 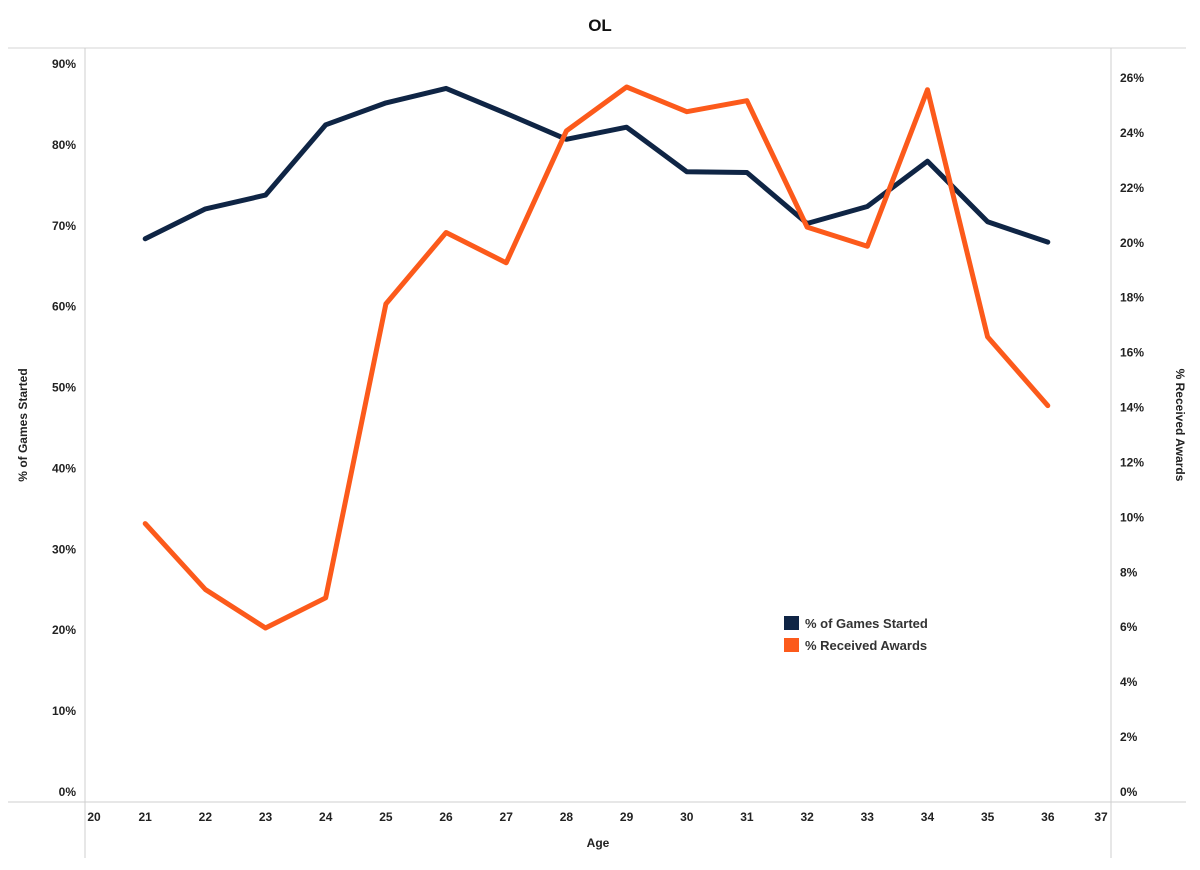 I want to click on y-left-tick-label: 30%, so click(x=64, y=549).